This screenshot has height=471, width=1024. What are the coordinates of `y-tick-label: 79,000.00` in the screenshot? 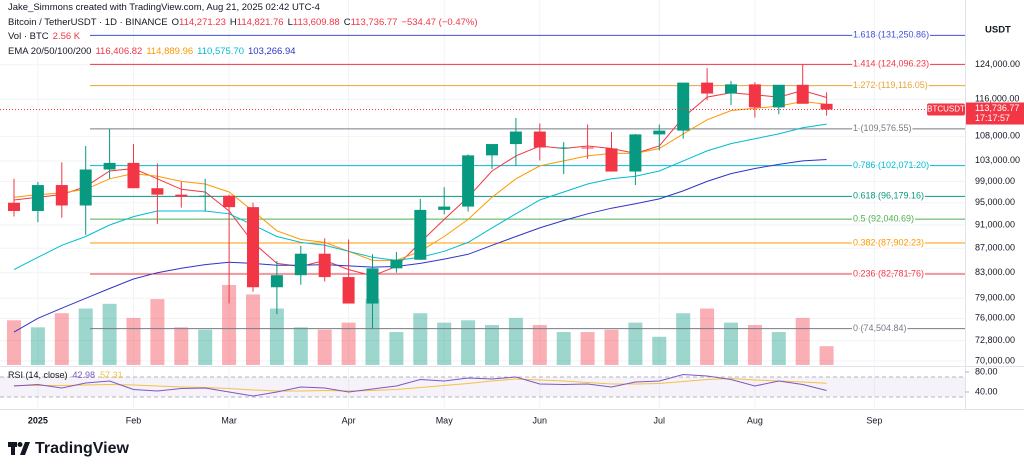 It's located at (995, 298).